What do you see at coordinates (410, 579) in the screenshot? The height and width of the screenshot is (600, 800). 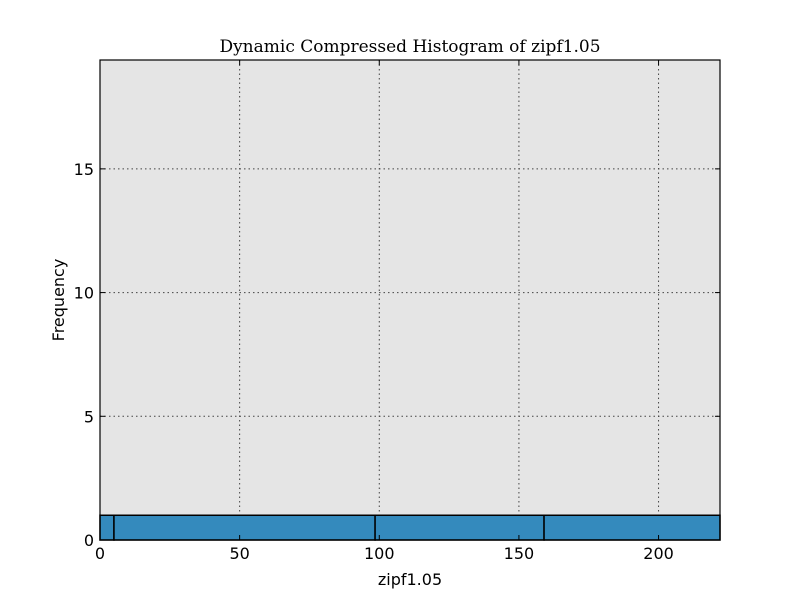 I see `x-axis-label: zipf1.05` at bounding box center [410, 579].